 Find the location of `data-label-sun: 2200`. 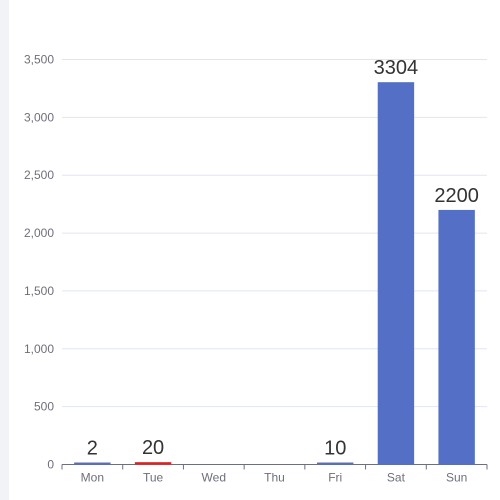

data-label-sun: 2200 is located at coordinates (456, 196).